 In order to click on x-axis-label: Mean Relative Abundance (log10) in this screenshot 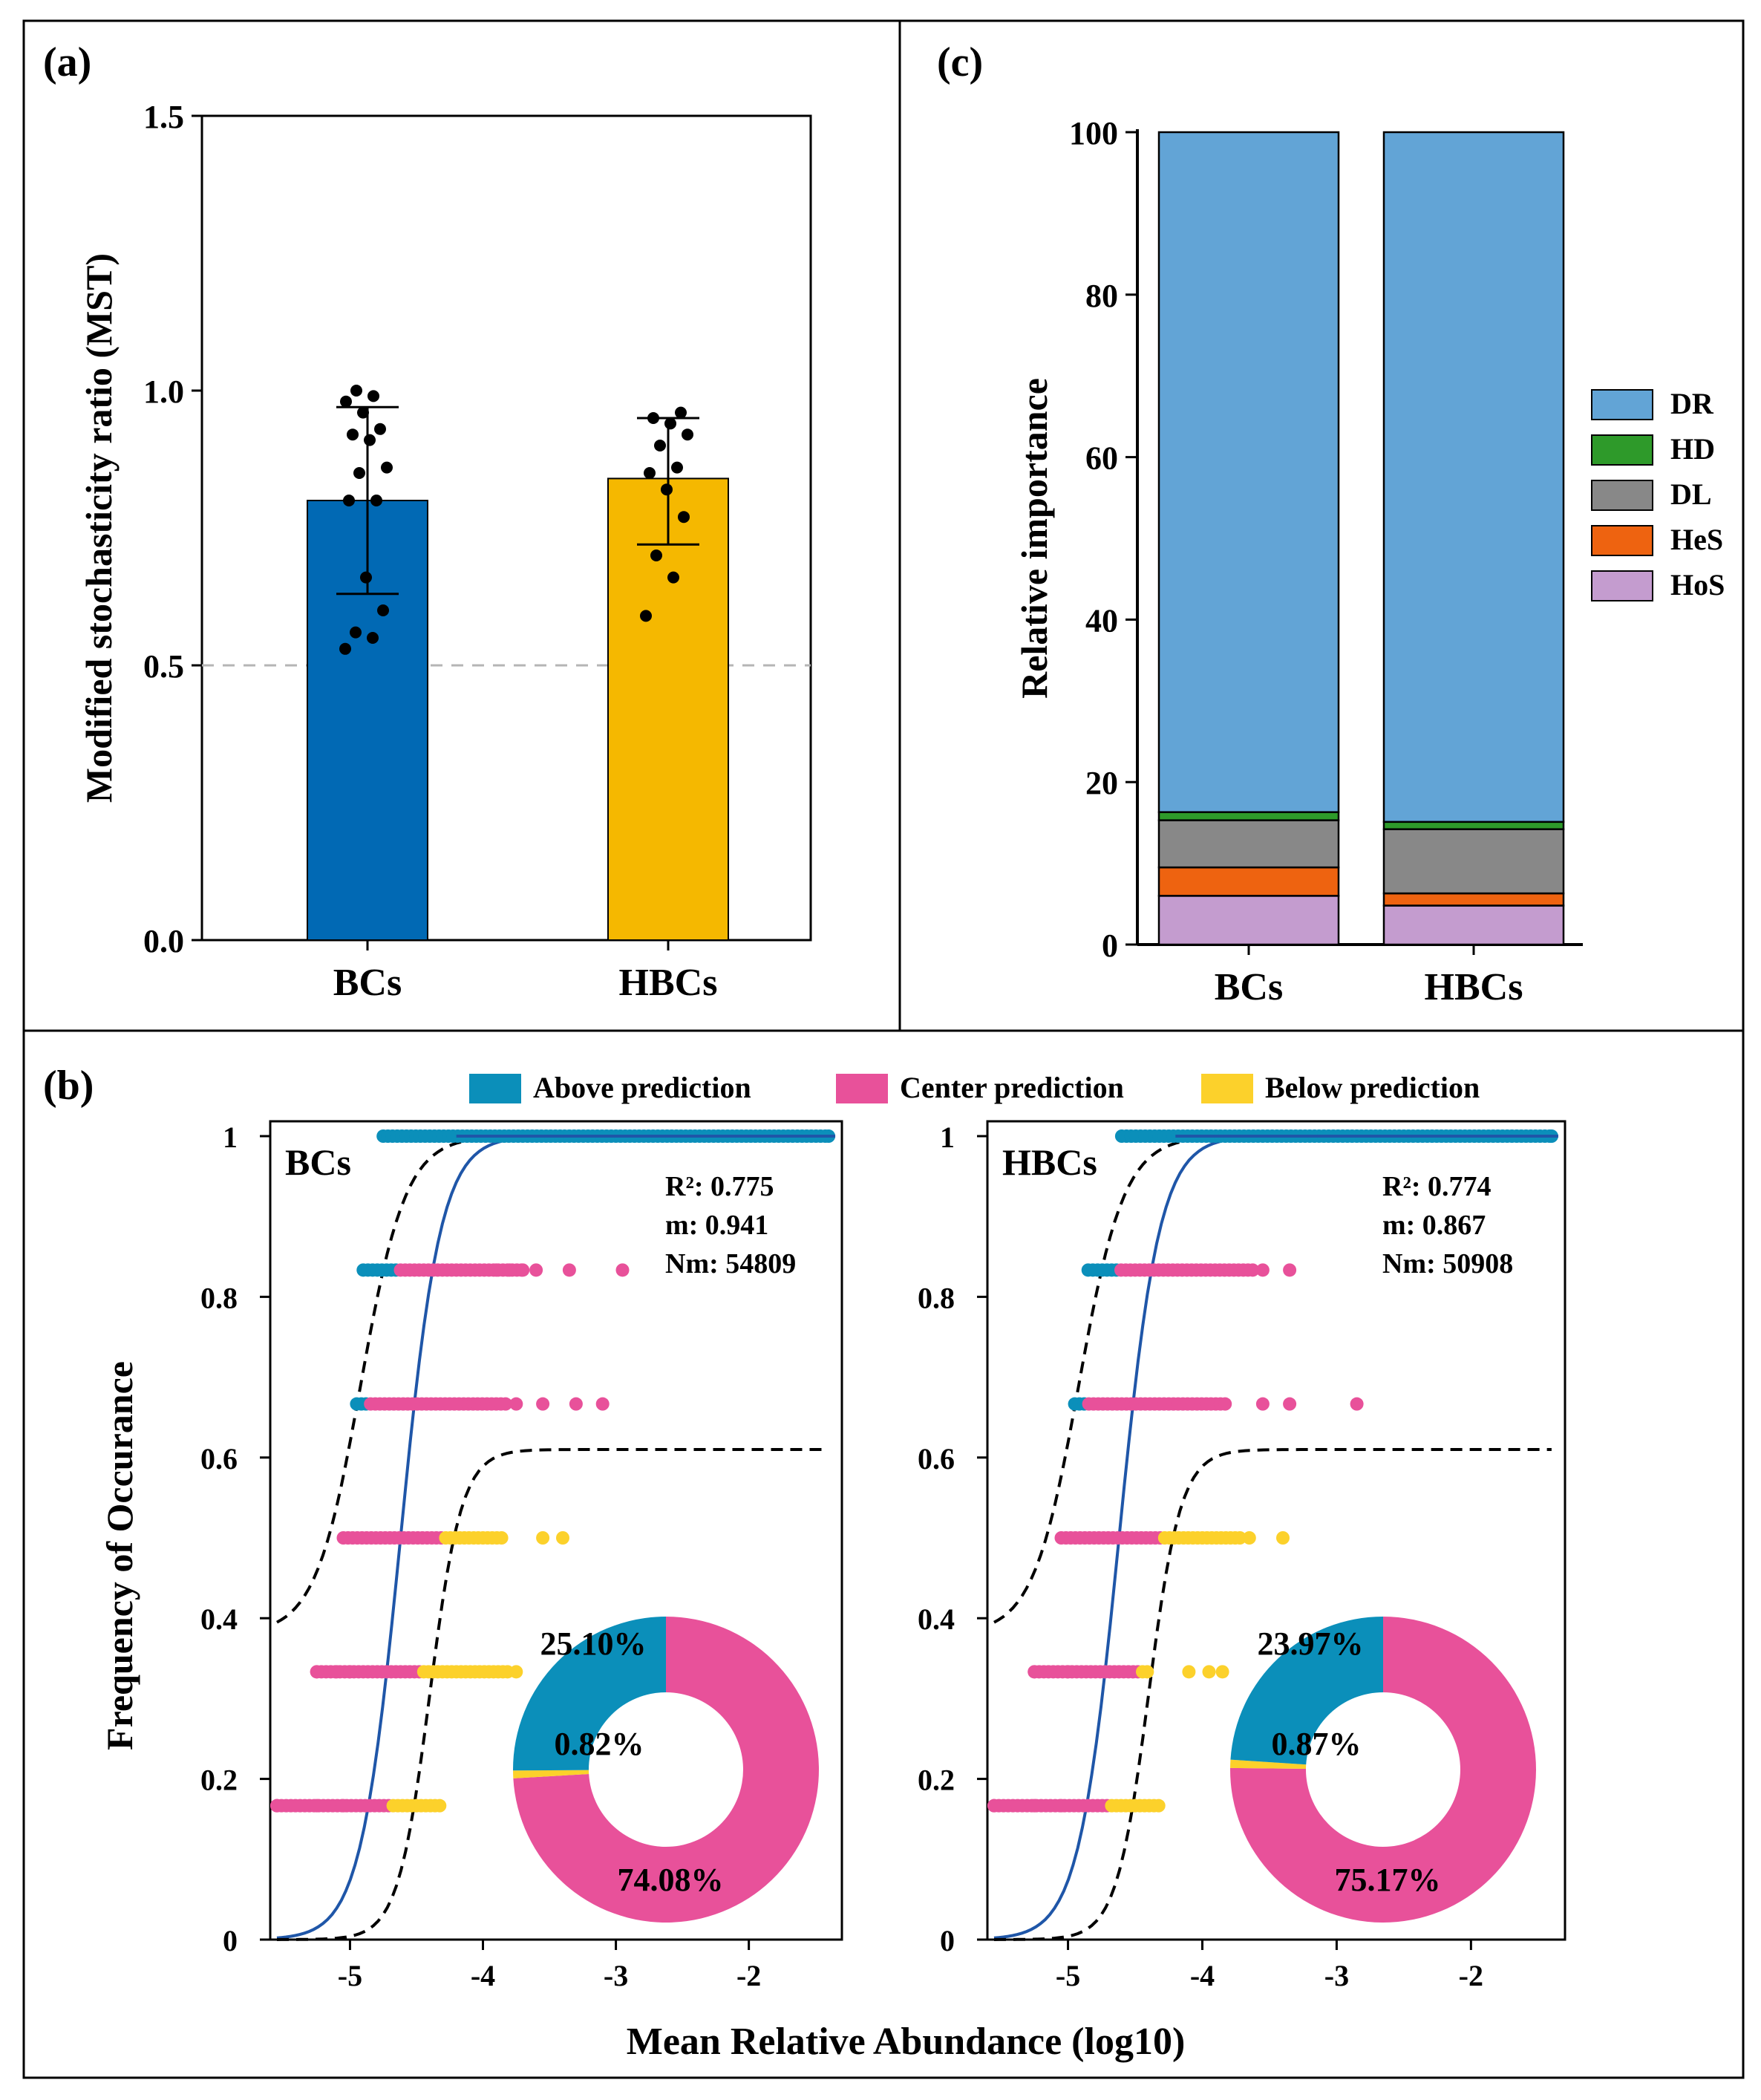, I will do `click(906, 2042)`.